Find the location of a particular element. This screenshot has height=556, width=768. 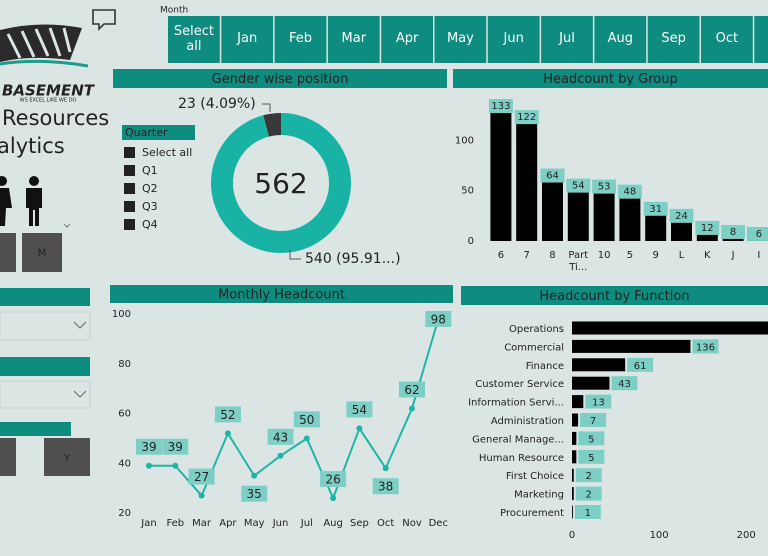

donut-slice is located at coordinates (281, 183).